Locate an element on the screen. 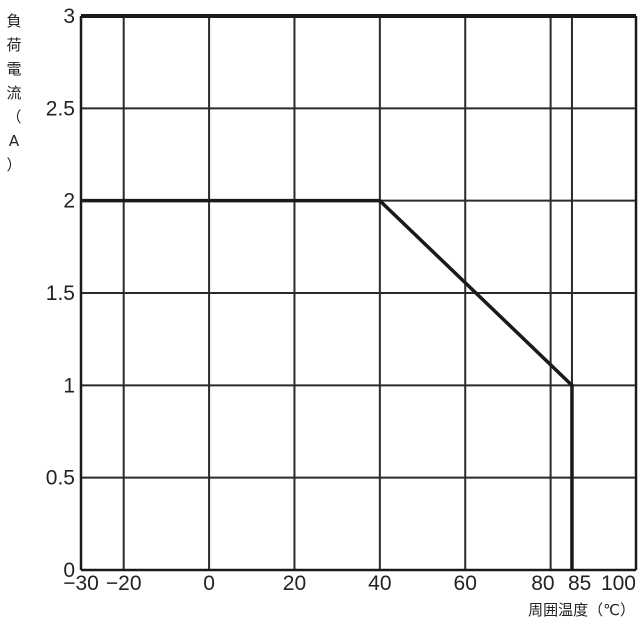 This screenshot has width=640, height=627. x-tick-label: 100 is located at coordinates (618, 583).